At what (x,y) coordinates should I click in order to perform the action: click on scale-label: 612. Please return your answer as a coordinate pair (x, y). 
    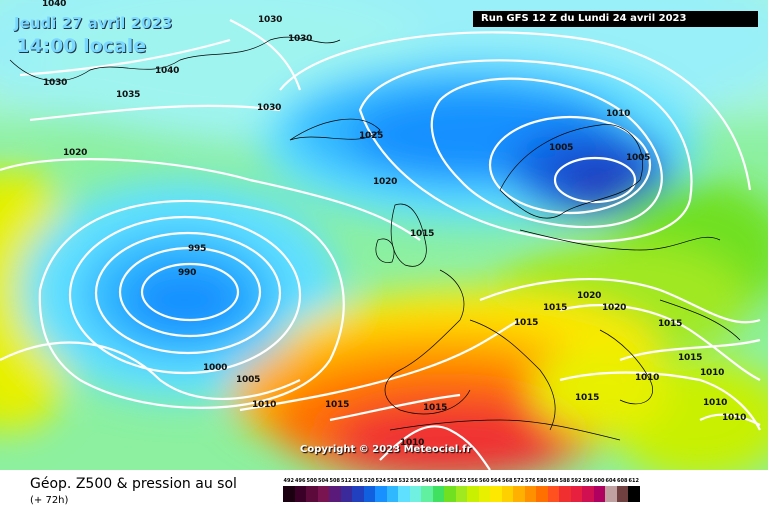
    Looking at the image, I should click on (633, 481).